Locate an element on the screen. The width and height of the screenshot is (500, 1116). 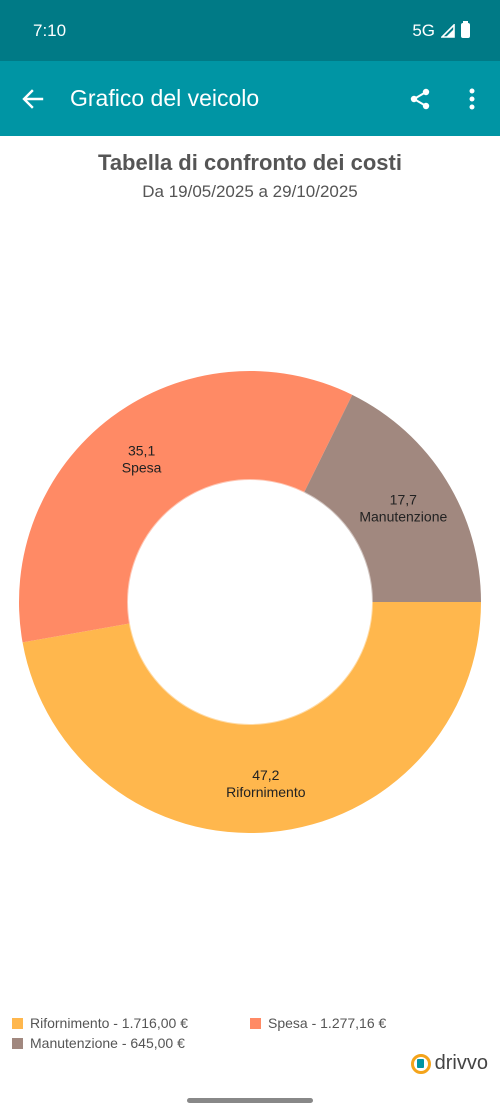
brand-name: drivvo is located at coordinates (461, 1063).